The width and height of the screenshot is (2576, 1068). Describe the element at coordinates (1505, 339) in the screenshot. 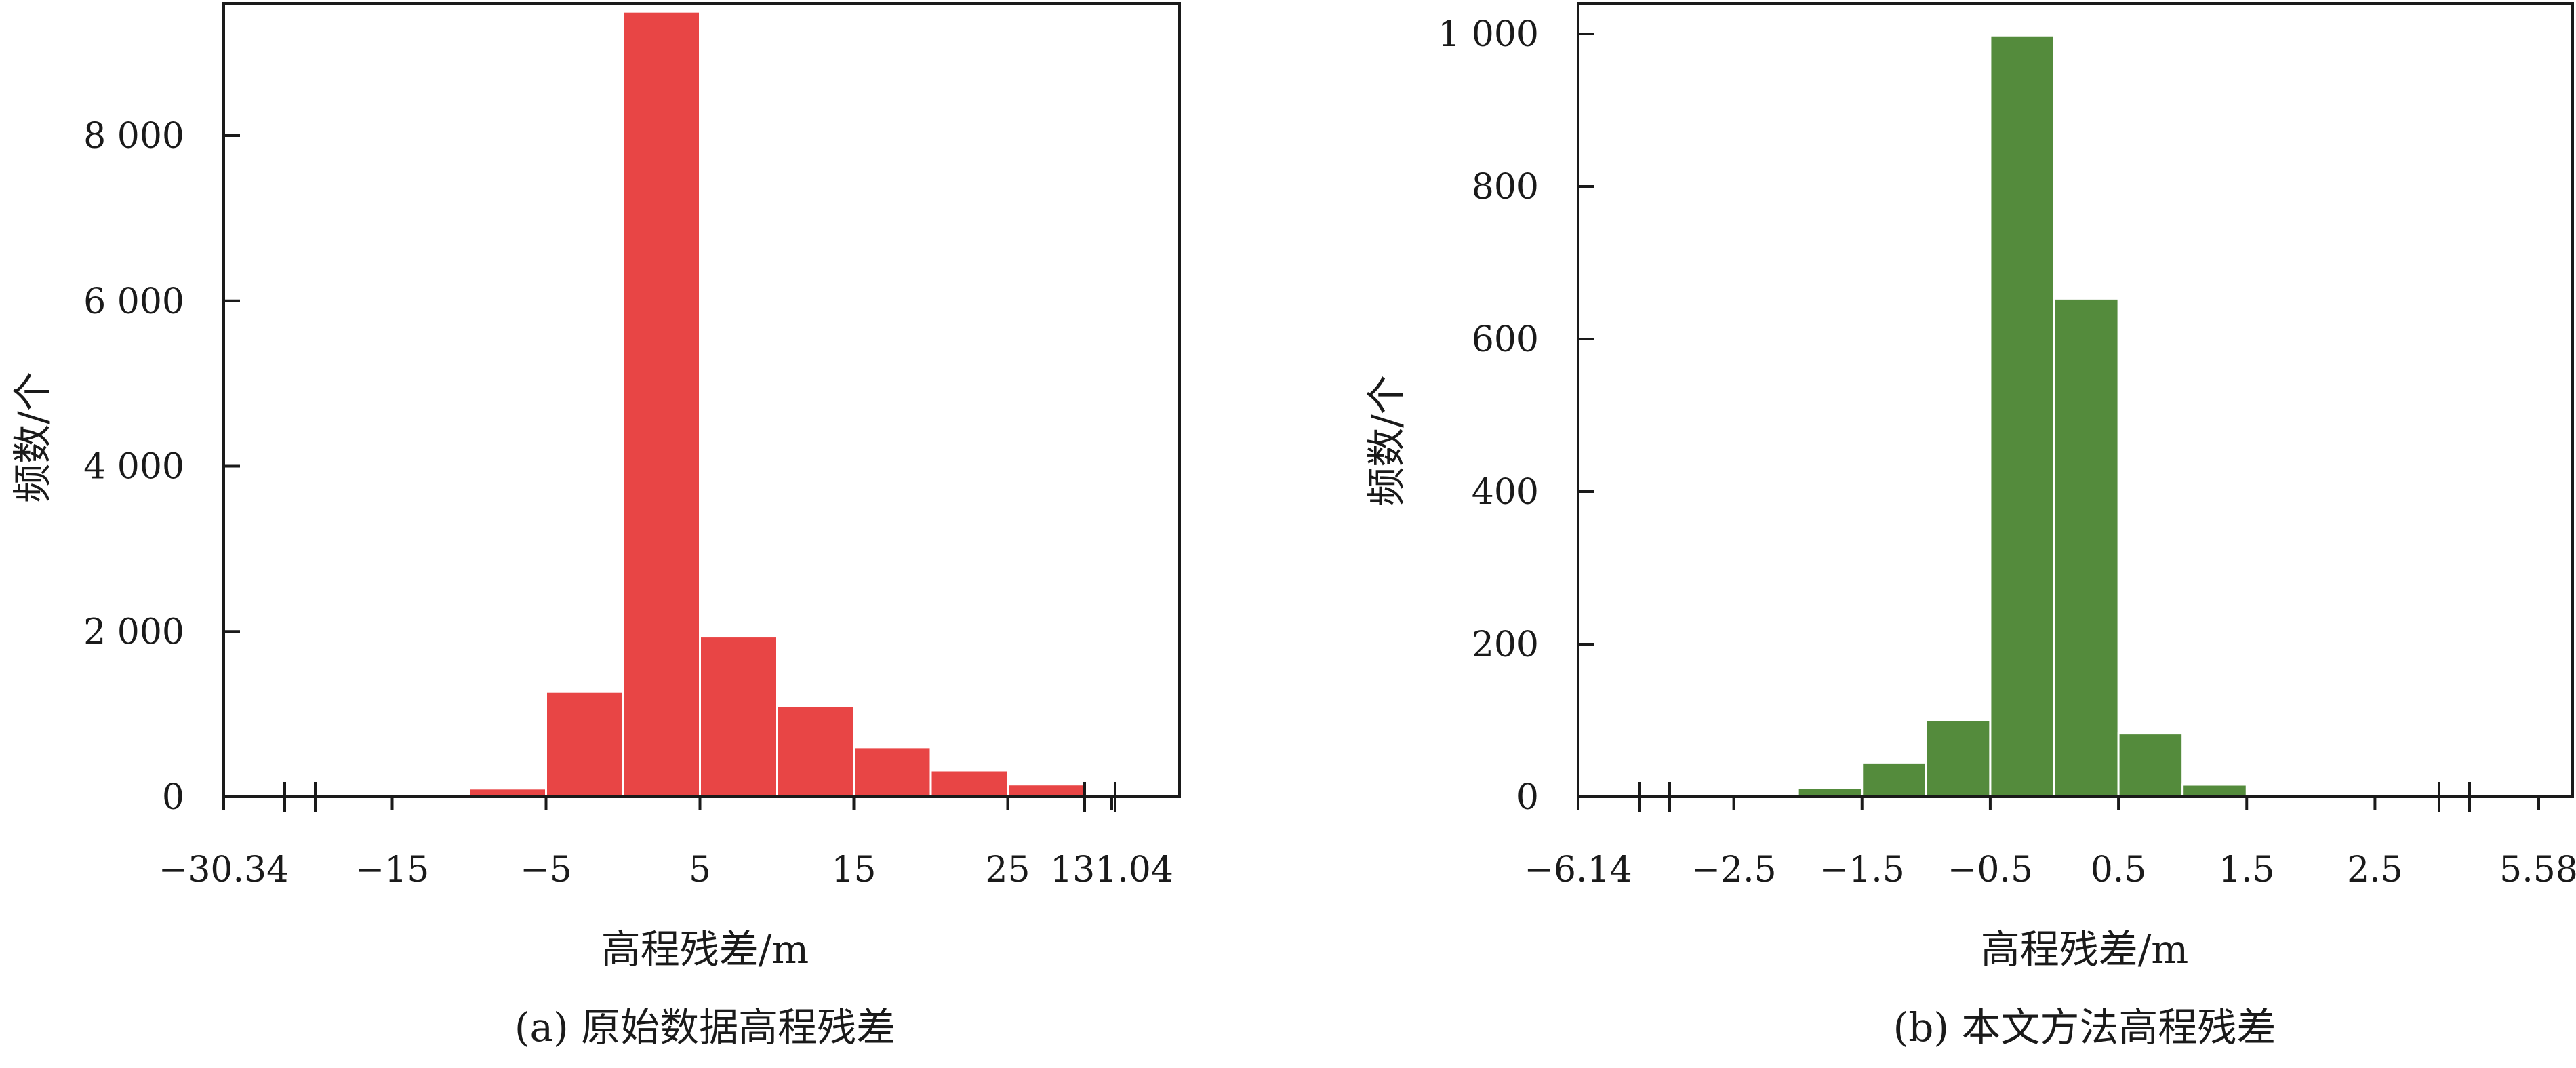

I see `panel-b-ytick-label-3: 600` at that location.